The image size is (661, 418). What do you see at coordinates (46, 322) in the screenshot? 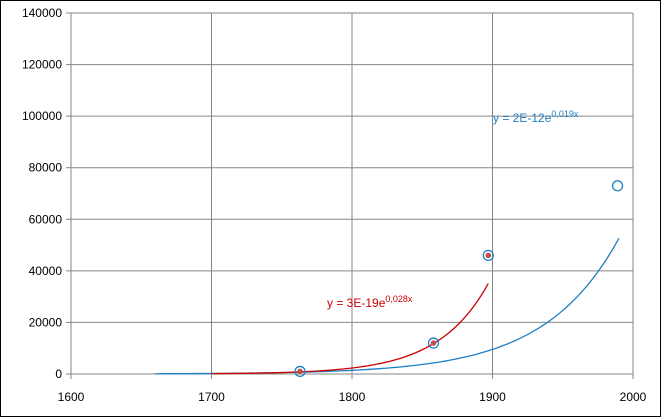
I see `y-tick-label: 20000` at bounding box center [46, 322].